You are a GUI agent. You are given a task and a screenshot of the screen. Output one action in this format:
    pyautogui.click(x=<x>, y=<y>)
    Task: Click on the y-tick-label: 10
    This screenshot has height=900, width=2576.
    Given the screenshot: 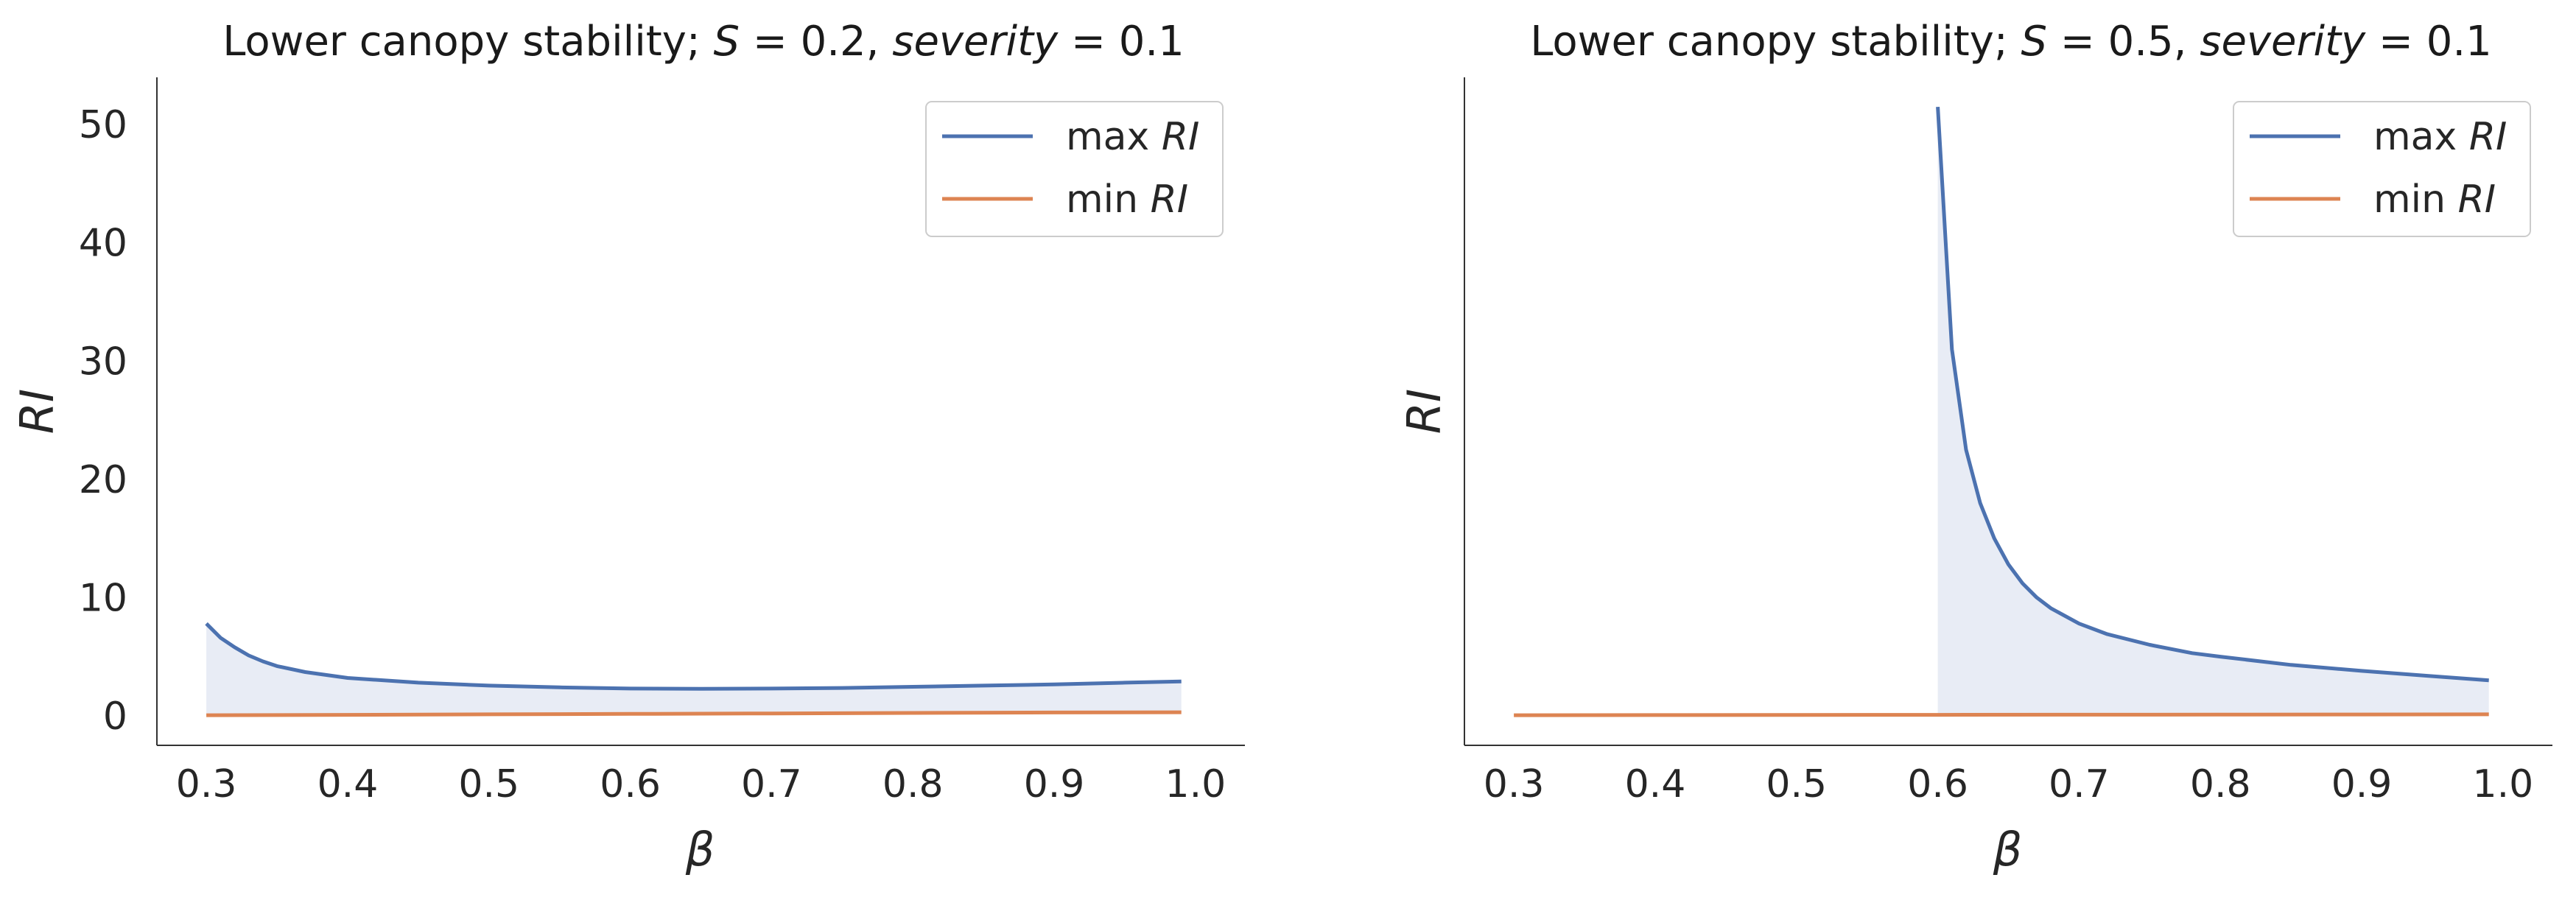 What is the action you would take?
    pyautogui.click(x=103, y=598)
    